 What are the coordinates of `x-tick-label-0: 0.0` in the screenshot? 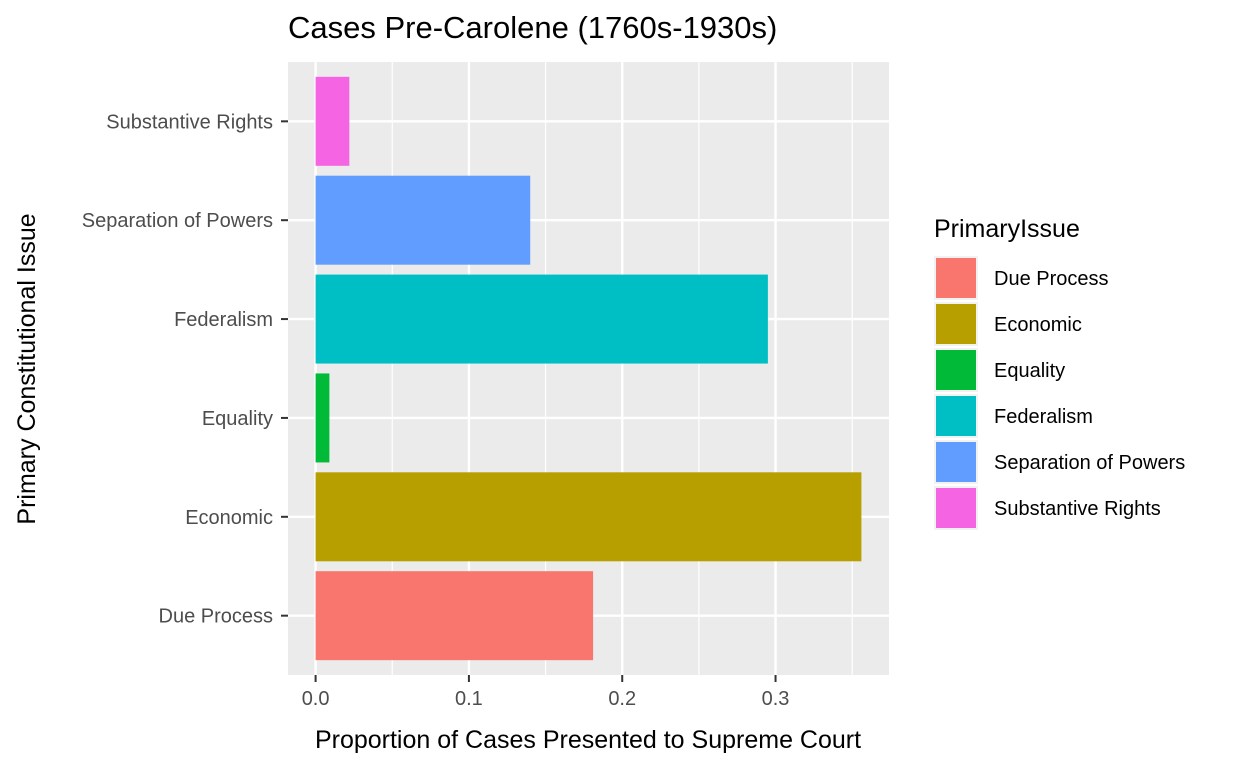 It's located at (316, 699).